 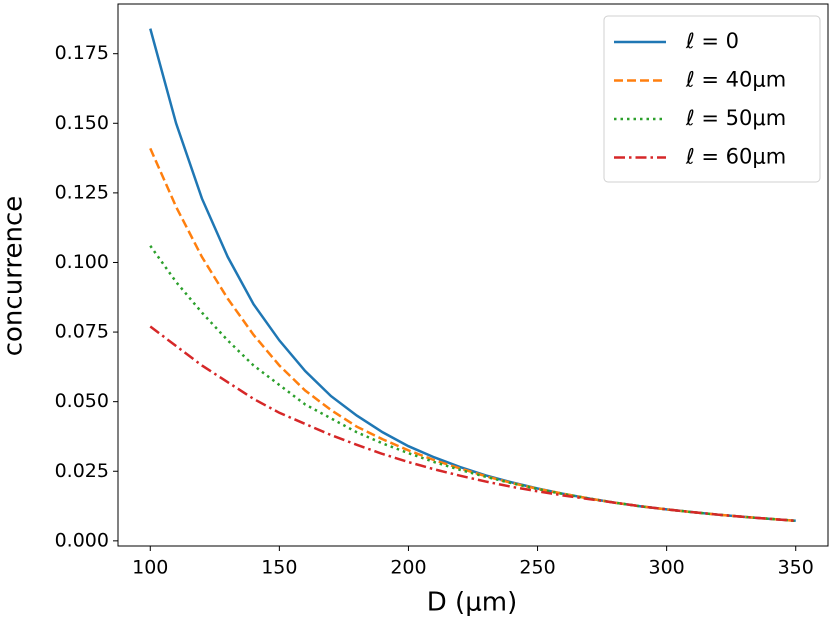 I want to click on y-tick-label: 0.100, so click(x=82, y=262).